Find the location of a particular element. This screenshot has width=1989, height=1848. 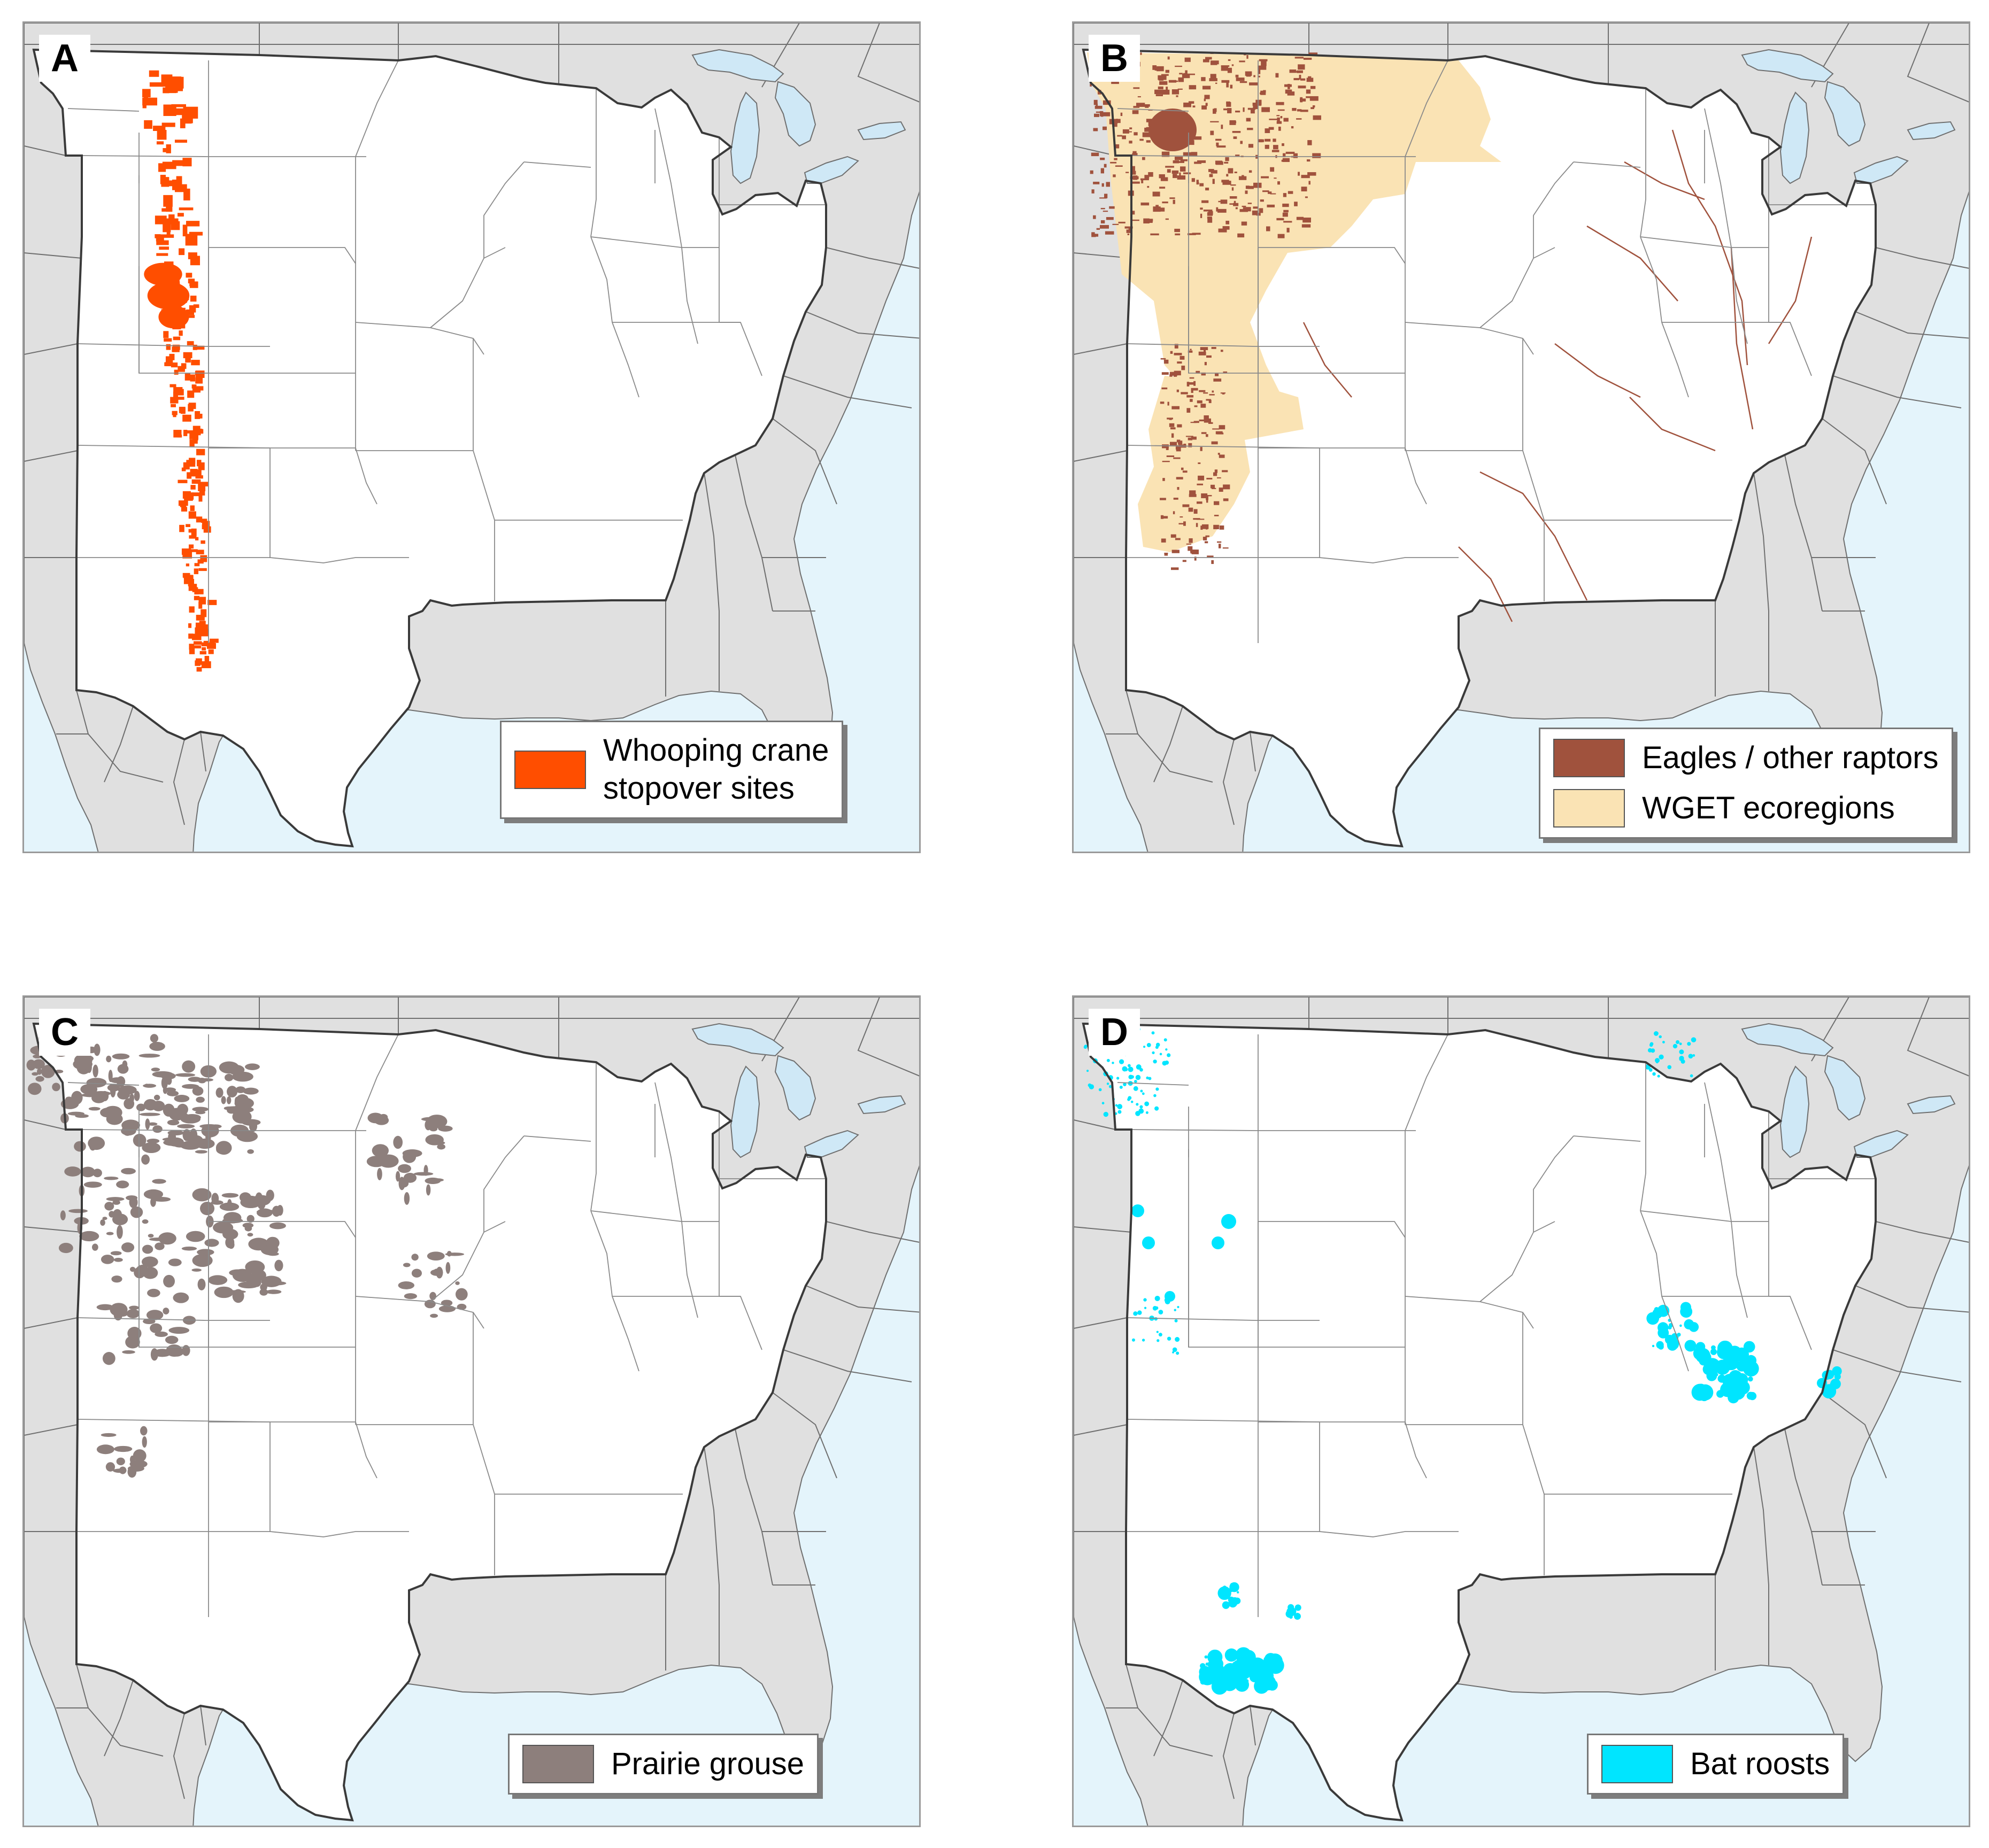

legend-item-prairie-grouse: Prairie grouse is located at coordinates (663, 1764).